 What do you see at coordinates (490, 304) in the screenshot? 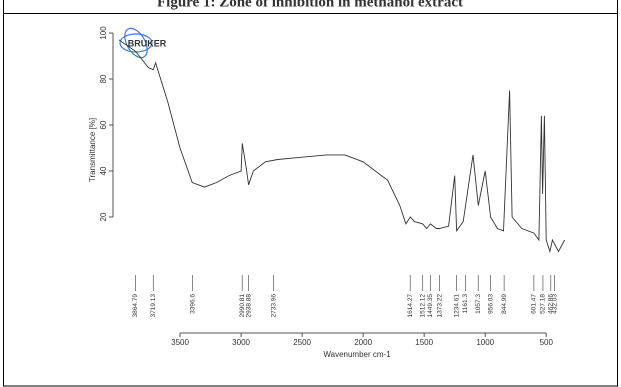
I see `peak-label: 956.03` at bounding box center [490, 304].